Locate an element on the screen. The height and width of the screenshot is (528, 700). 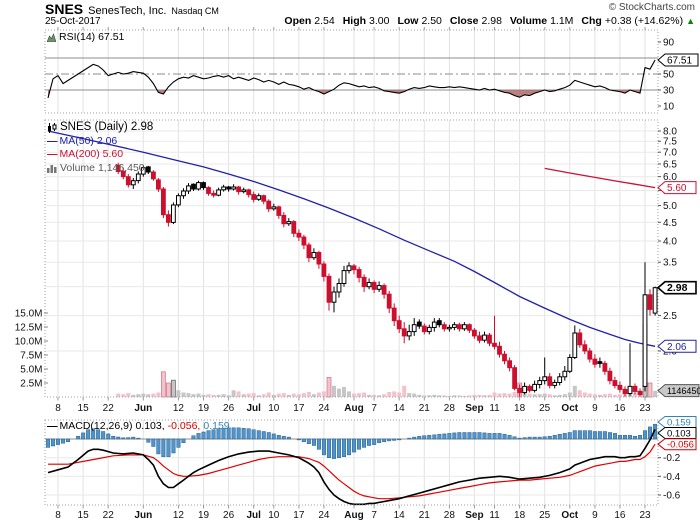
y-axis-label: 4.5 is located at coordinates (670, 223).